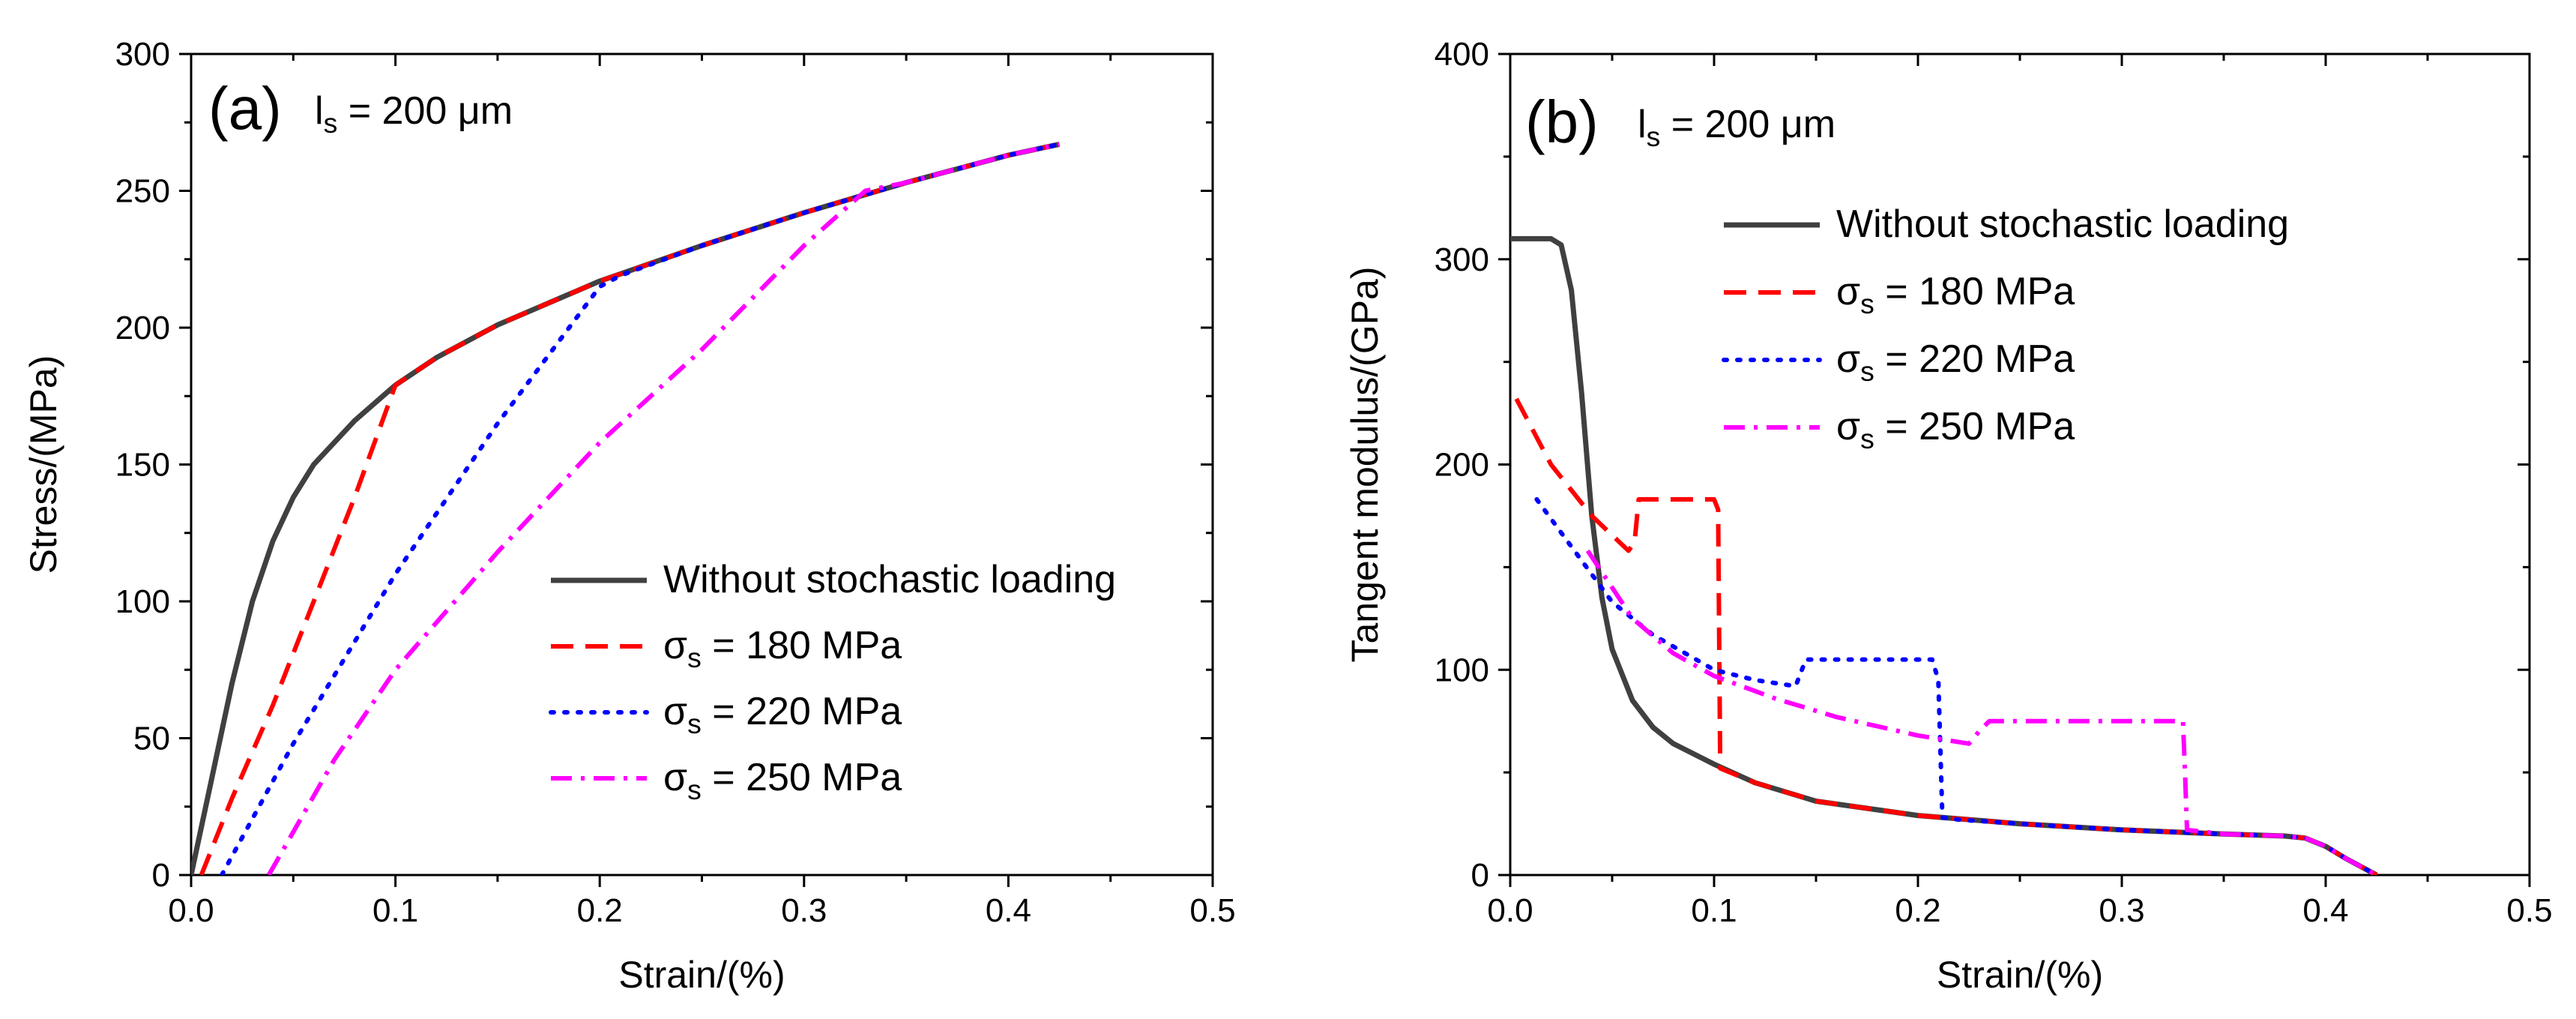  Describe the element at coordinates (142, 192) in the screenshot. I see `y-tick-label: 250` at that location.